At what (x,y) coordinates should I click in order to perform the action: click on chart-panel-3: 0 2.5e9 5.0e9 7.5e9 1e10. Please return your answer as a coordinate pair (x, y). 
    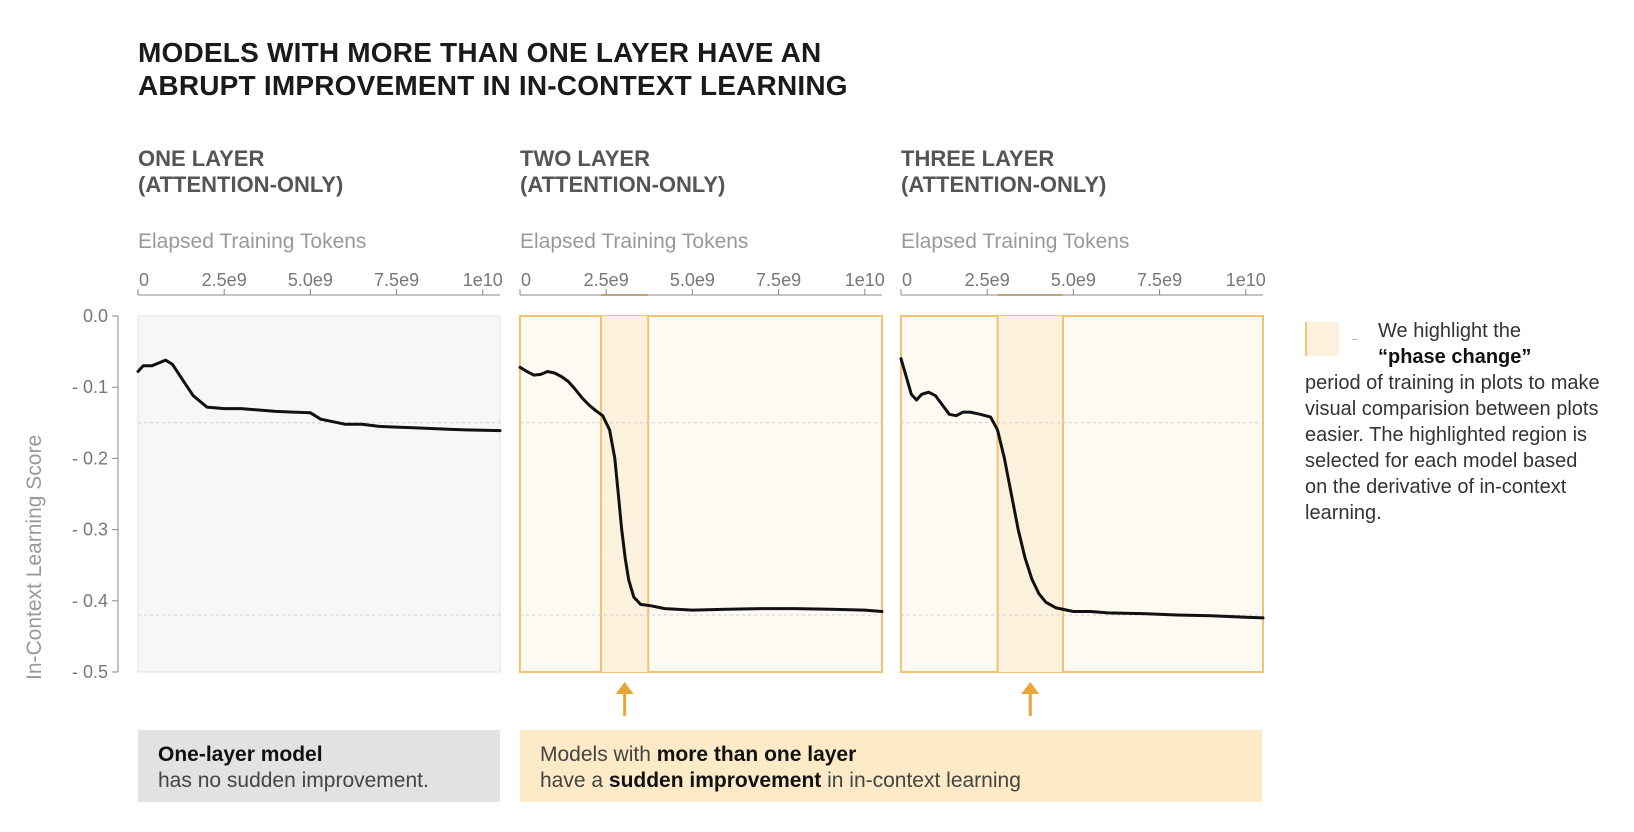
    Looking at the image, I should click on (1082, 493).